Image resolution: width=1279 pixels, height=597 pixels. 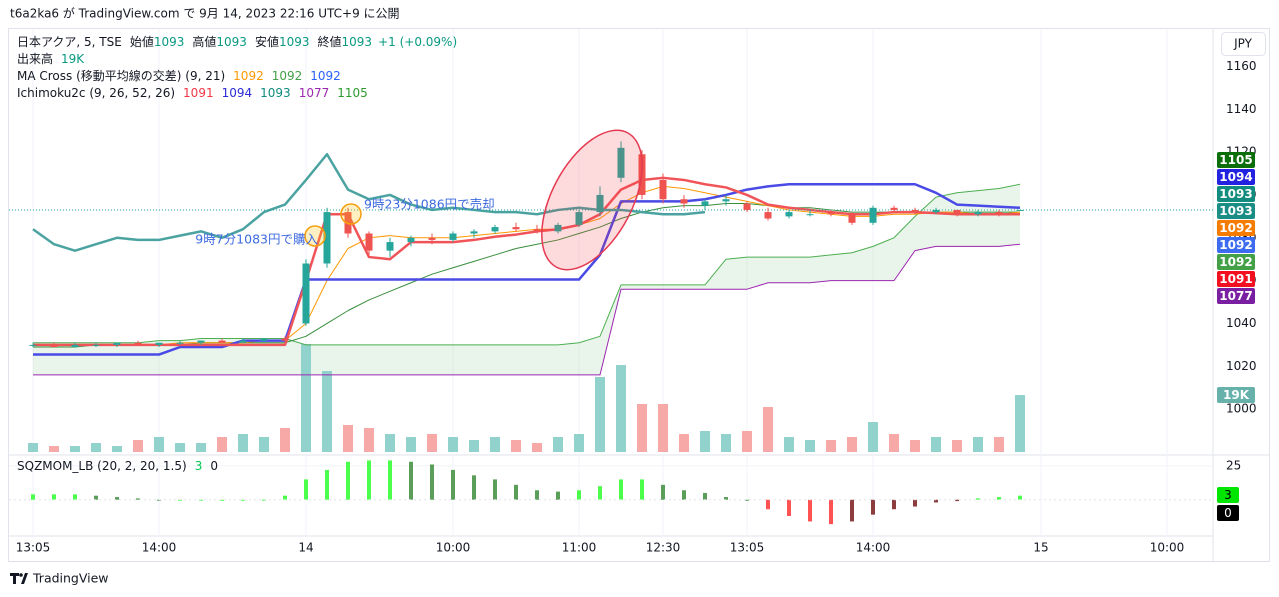 What do you see at coordinates (1167, 548) in the screenshot?
I see `x-tick-label: 10:00` at bounding box center [1167, 548].